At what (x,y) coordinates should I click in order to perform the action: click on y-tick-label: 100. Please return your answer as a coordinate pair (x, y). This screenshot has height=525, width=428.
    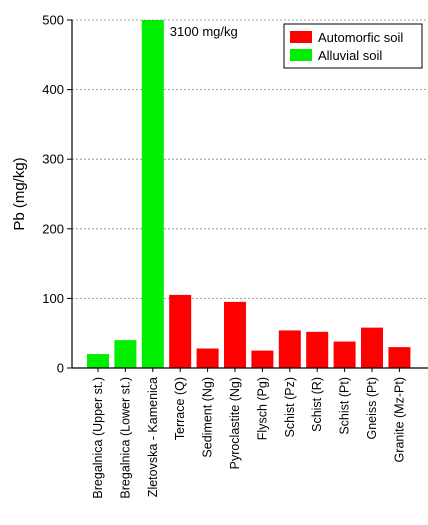
    Looking at the image, I should click on (53, 298).